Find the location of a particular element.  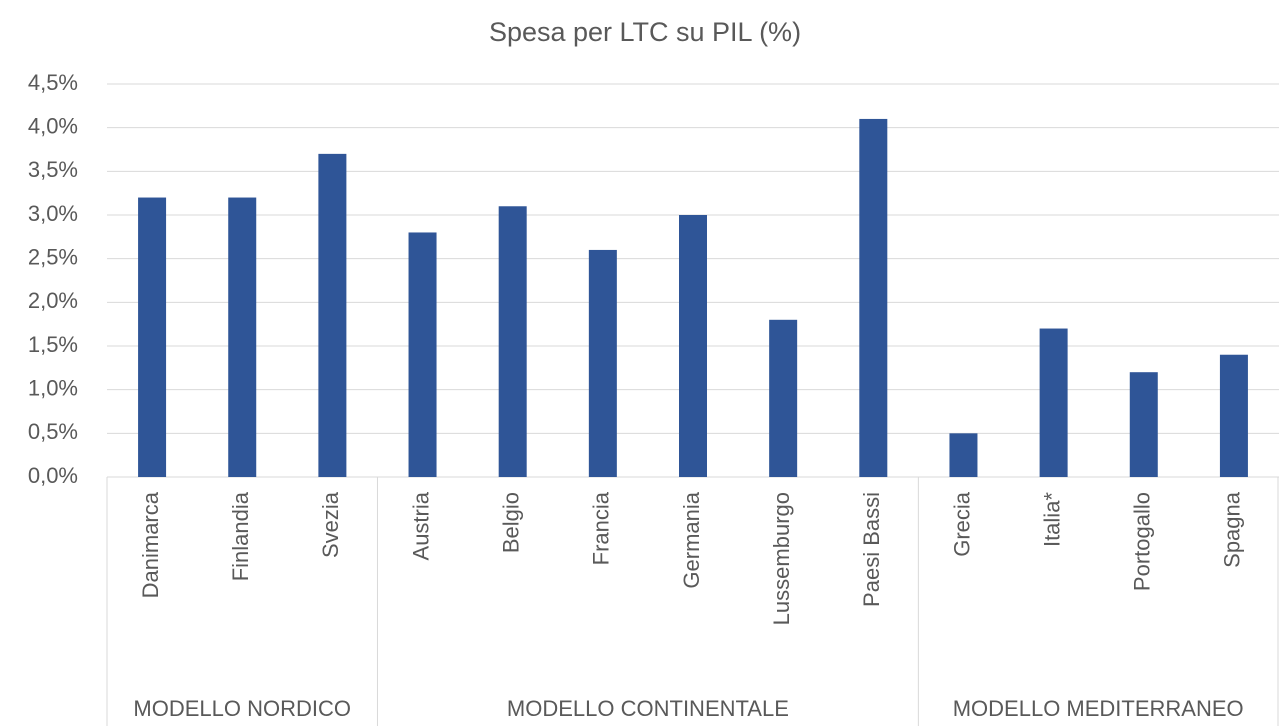

y-tick-label: 0,5% is located at coordinates (53, 431).